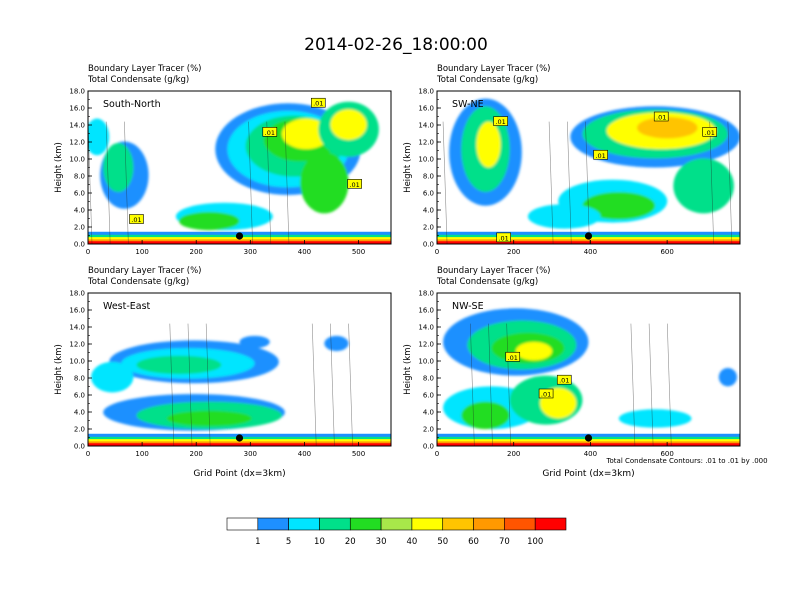 This screenshot has height=612, width=792. Describe the element at coordinates (588, 474) in the screenshot. I see `x-axis-label: Grid Point (dx=3km)` at that location.